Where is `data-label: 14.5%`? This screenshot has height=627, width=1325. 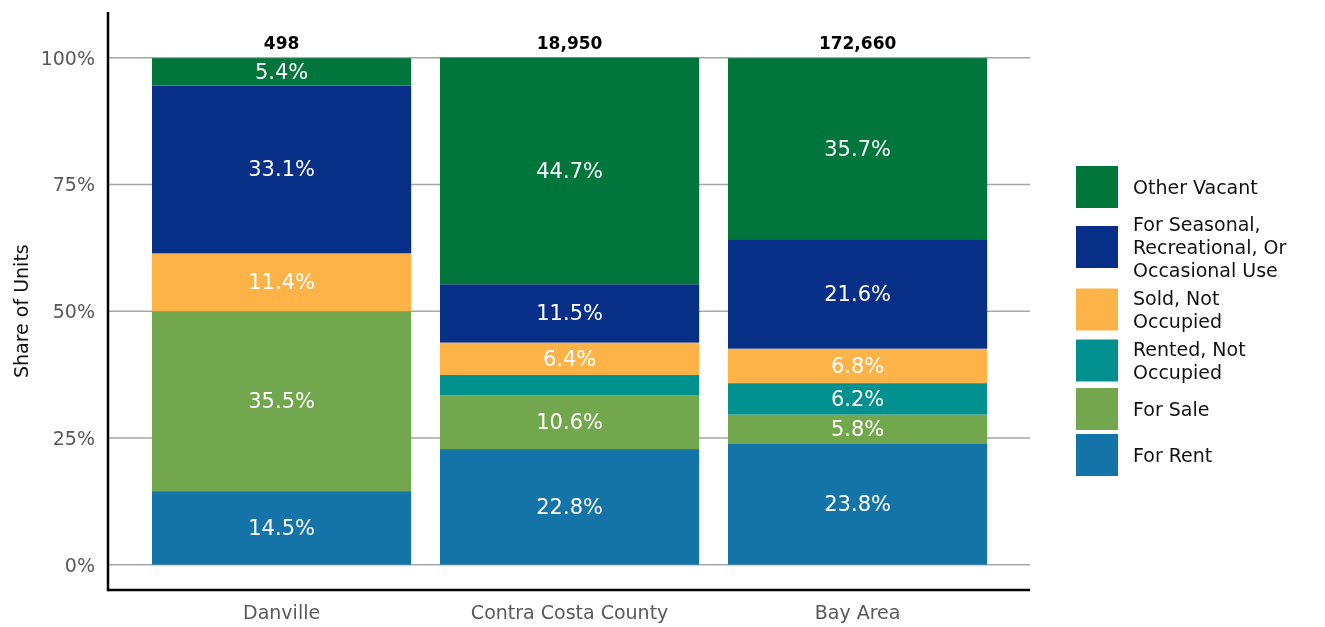
data-label: 14.5% is located at coordinates (281, 527).